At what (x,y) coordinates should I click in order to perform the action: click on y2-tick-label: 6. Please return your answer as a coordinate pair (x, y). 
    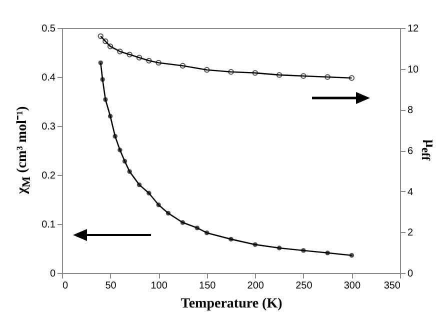
    Looking at the image, I should click on (411, 151).